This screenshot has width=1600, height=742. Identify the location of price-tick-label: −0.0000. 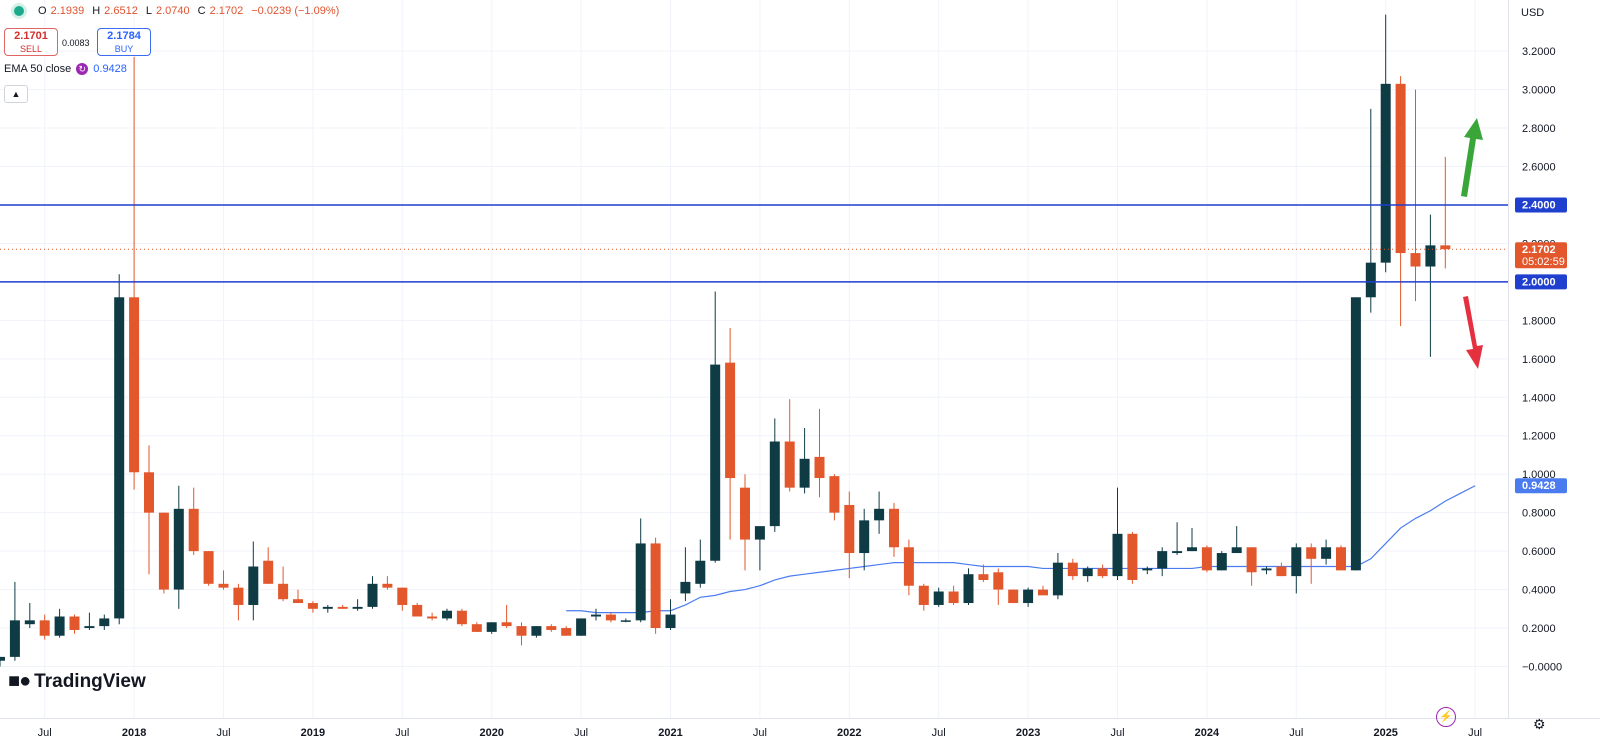
(1542, 668).